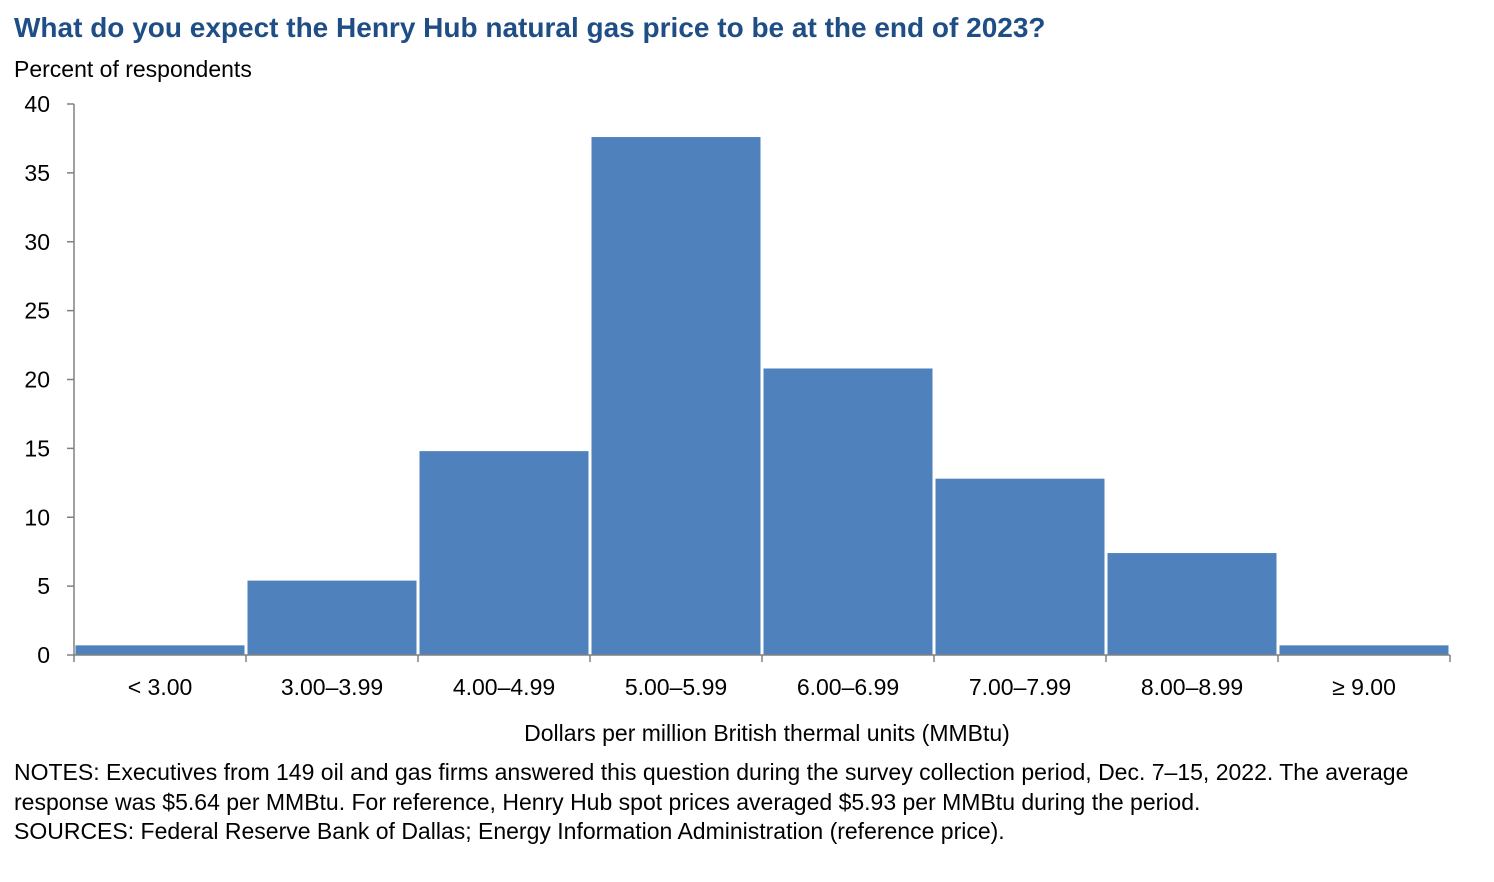 This screenshot has height=882, width=1494. Describe the element at coordinates (37, 311) in the screenshot. I see `y-tick-label: 25` at that location.